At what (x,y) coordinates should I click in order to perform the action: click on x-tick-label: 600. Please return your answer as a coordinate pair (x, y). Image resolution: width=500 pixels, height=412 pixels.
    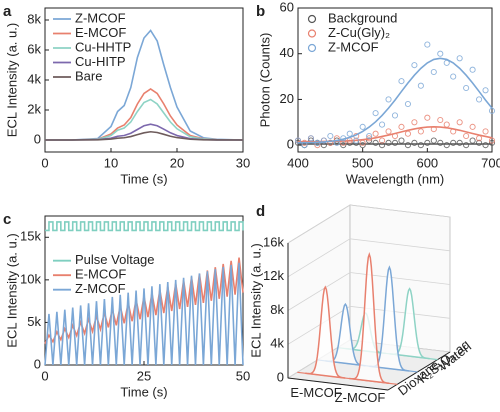
    Looking at the image, I should click on (427, 162).